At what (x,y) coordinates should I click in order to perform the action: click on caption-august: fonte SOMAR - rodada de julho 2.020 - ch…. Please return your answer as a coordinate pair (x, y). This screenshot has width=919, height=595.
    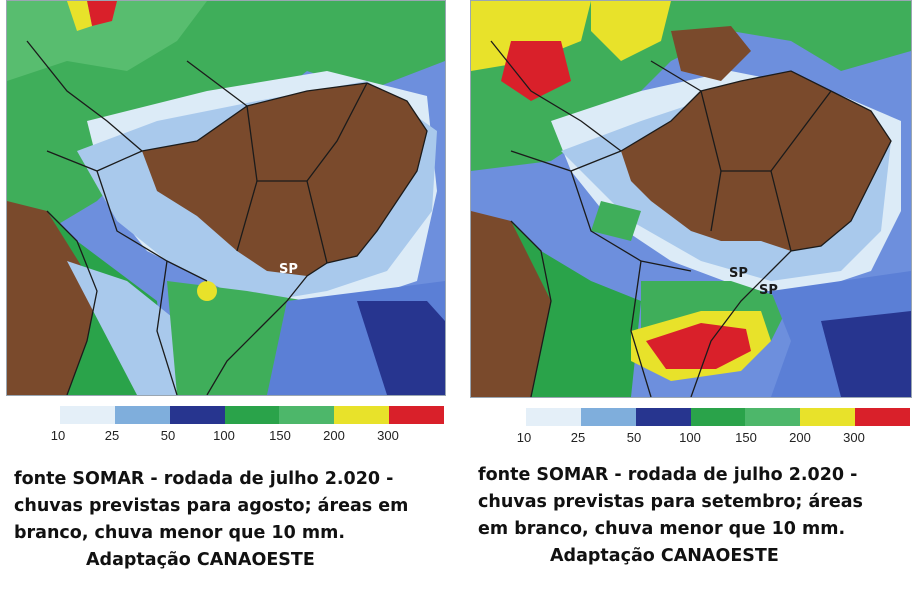
    Looking at the image, I should click on (229, 520).